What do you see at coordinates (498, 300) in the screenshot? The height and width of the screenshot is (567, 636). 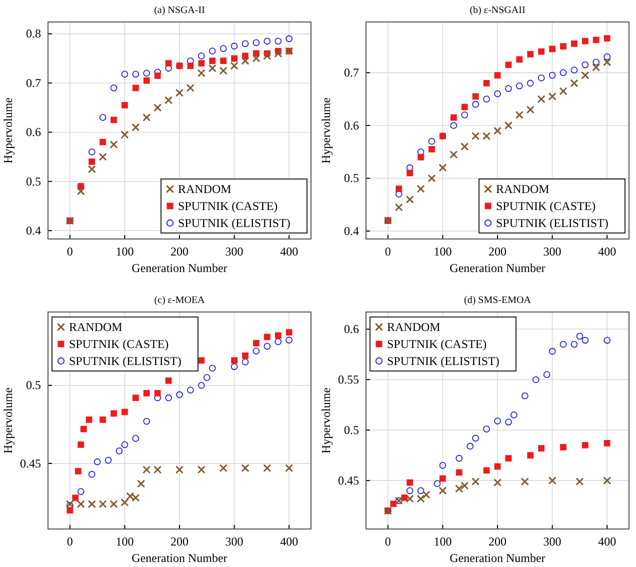 I see `chart-title: (d) SMS-EMOA` at bounding box center [498, 300].